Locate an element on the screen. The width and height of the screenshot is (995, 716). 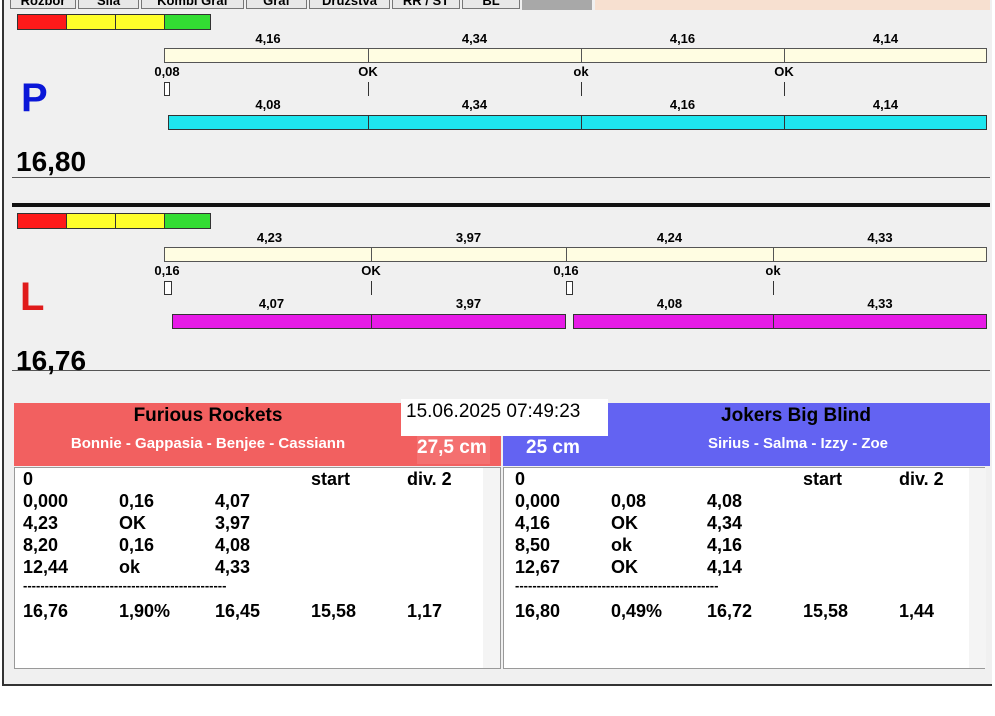
summary-cell: 16,76 is located at coordinates (46, 611).